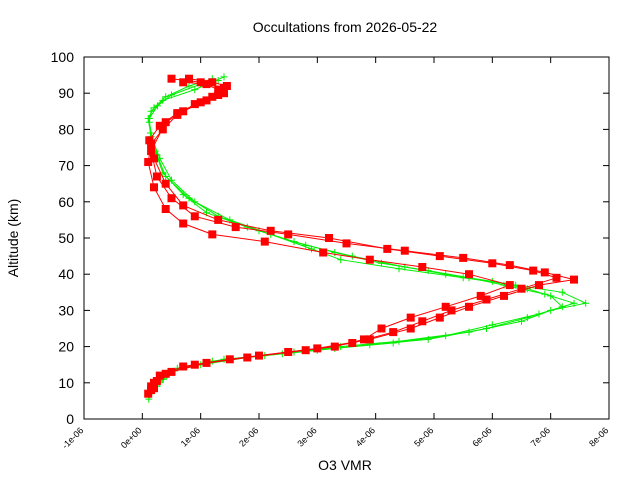 This screenshot has height=480, width=640. Describe the element at coordinates (540, 436) in the screenshot. I see `x-tick-label: 7e-06` at that location.